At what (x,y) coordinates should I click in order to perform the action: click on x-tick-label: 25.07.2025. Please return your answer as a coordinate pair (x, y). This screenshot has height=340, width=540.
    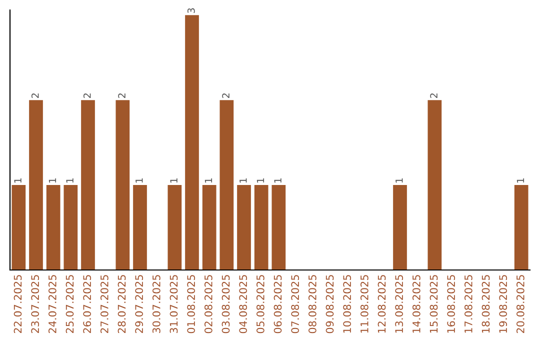
    Looking at the image, I should click on (70, 304).